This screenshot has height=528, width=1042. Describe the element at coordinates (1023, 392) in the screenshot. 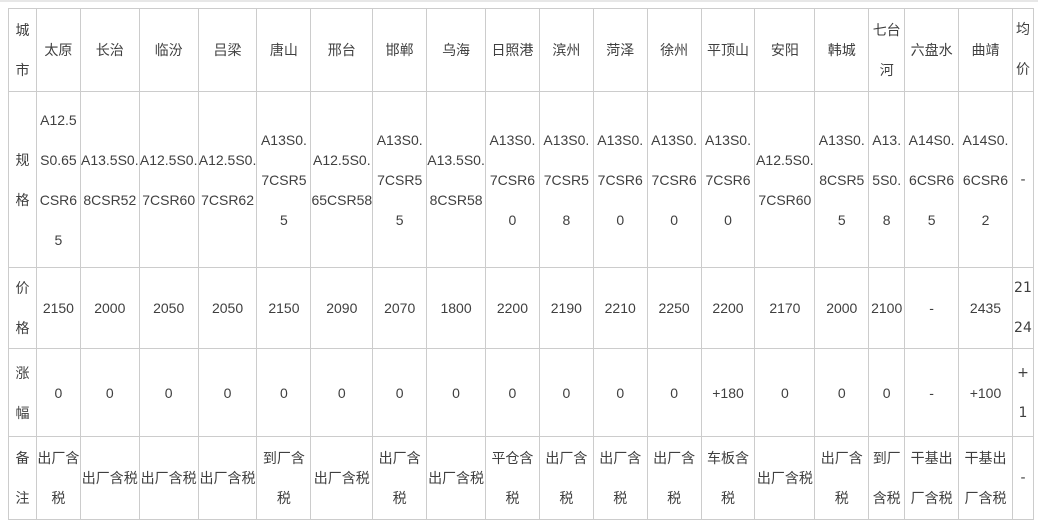

I see `change-cell-average: +1` at that location.